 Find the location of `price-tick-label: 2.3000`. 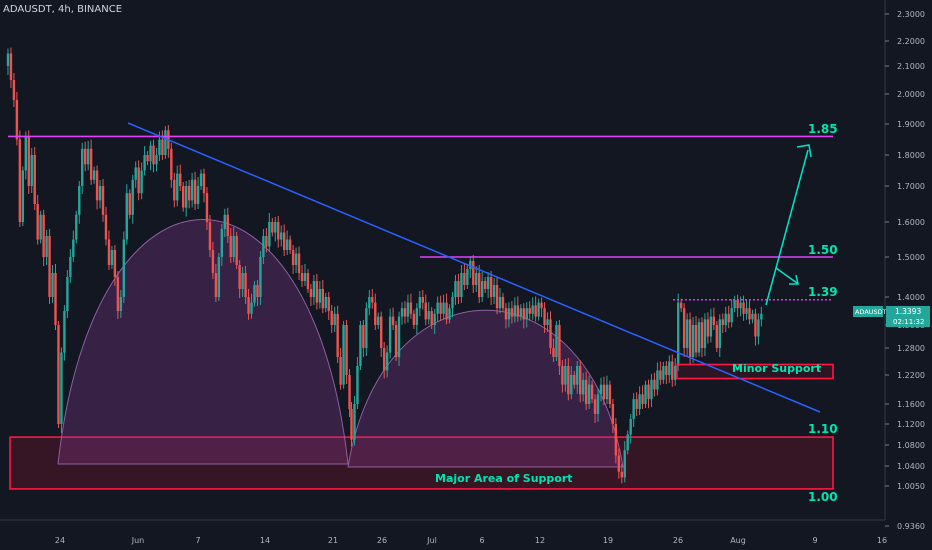

price-tick-label: 2.3000 is located at coordinates (911, 14).